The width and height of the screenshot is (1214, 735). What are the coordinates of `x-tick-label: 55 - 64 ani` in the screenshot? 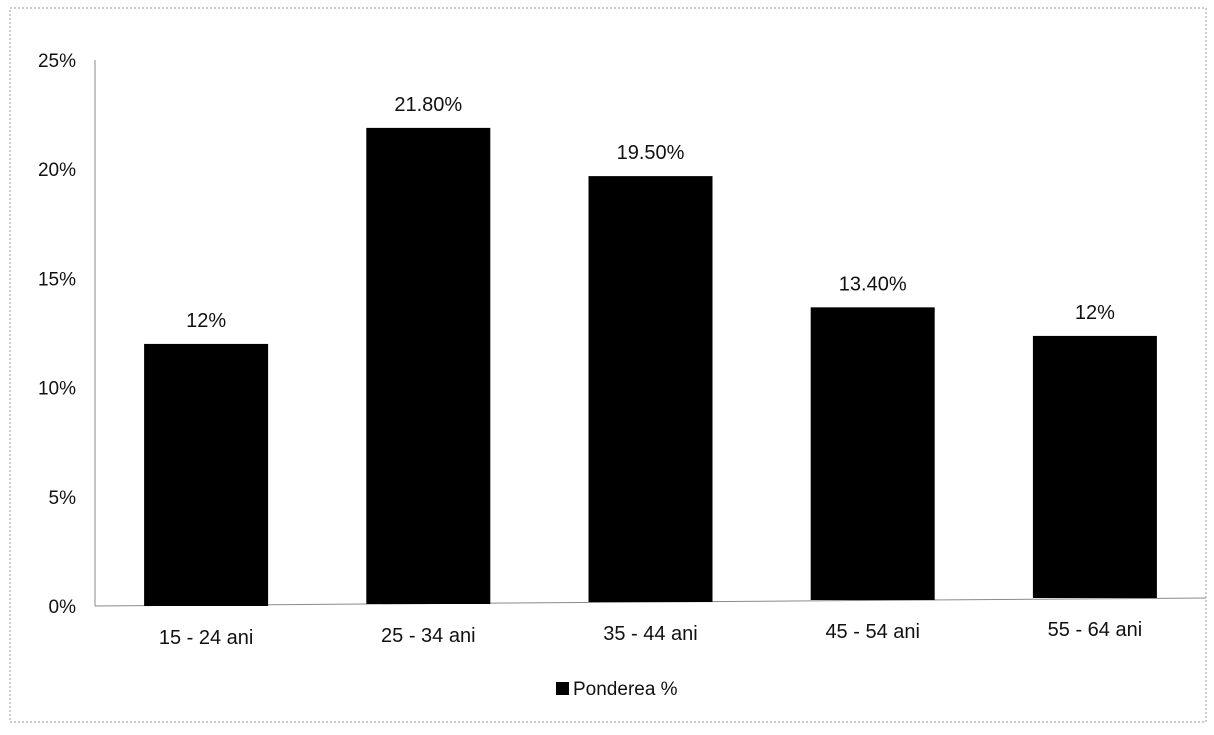 It's located at (1095, 630).